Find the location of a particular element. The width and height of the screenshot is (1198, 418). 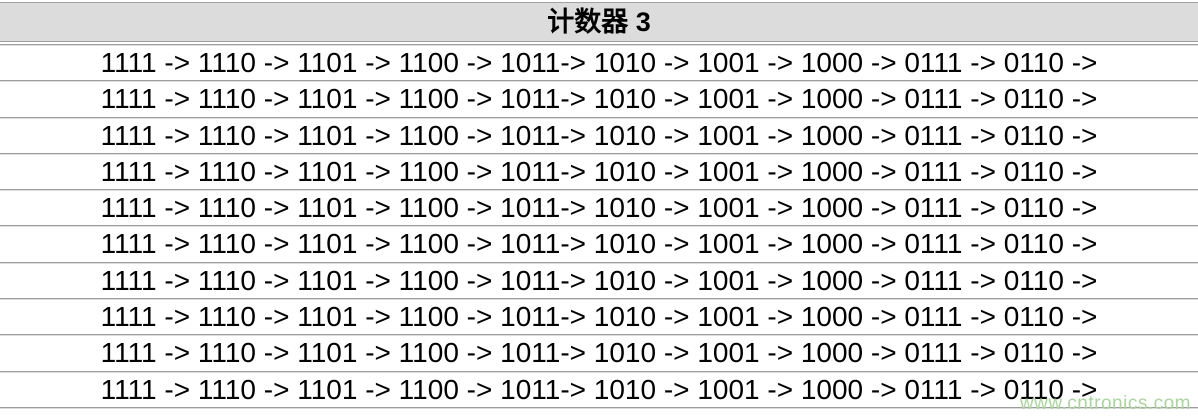

header-gap is located at coordinates (599, 43).